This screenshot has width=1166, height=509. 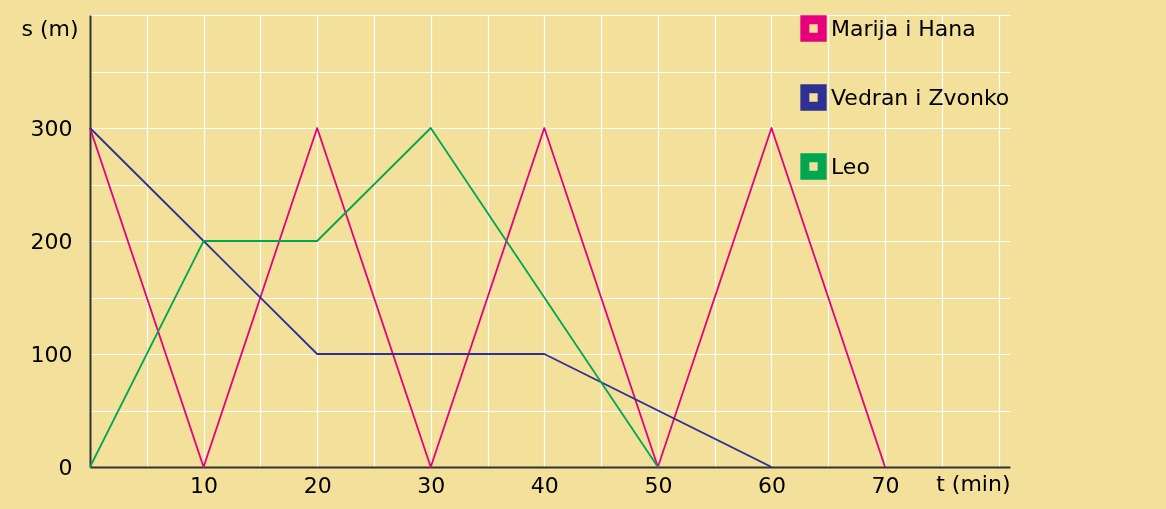 I want to click on legend-label: Vedran i Zvonko, so click(x=920, y=97).